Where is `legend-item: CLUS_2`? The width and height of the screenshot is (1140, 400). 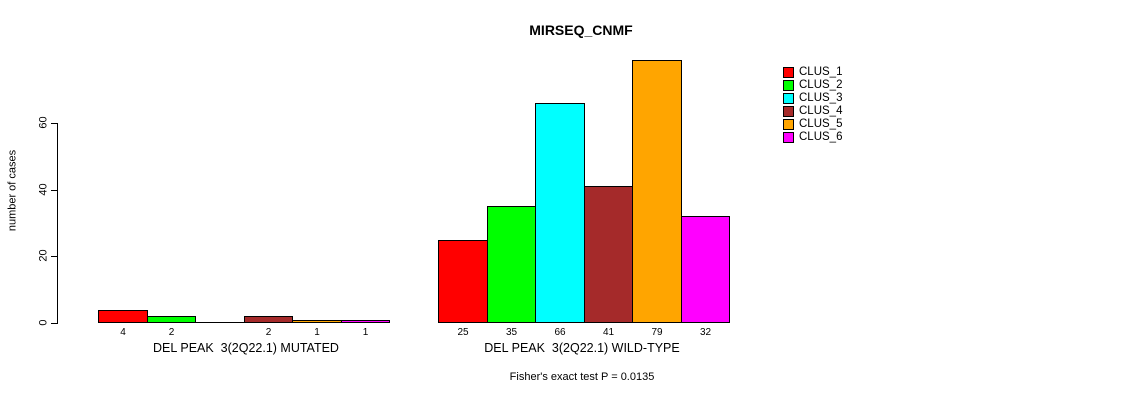
legend-item: CLUS_2 is located at coordinates (812, 85).